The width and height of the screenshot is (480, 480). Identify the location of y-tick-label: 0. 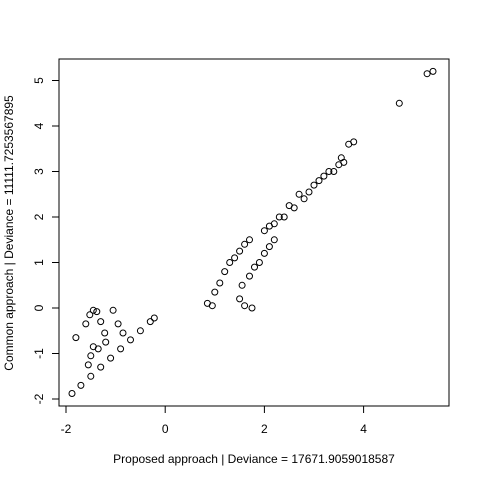
(39, 307).